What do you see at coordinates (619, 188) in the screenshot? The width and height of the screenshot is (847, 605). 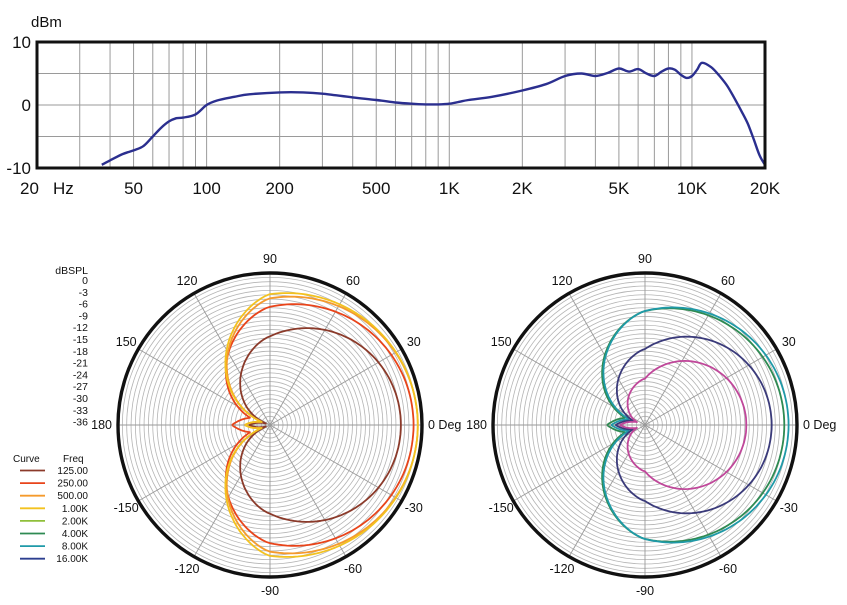 I see `fr-x-tick-label: 5K` at bounding box center [619, 188].